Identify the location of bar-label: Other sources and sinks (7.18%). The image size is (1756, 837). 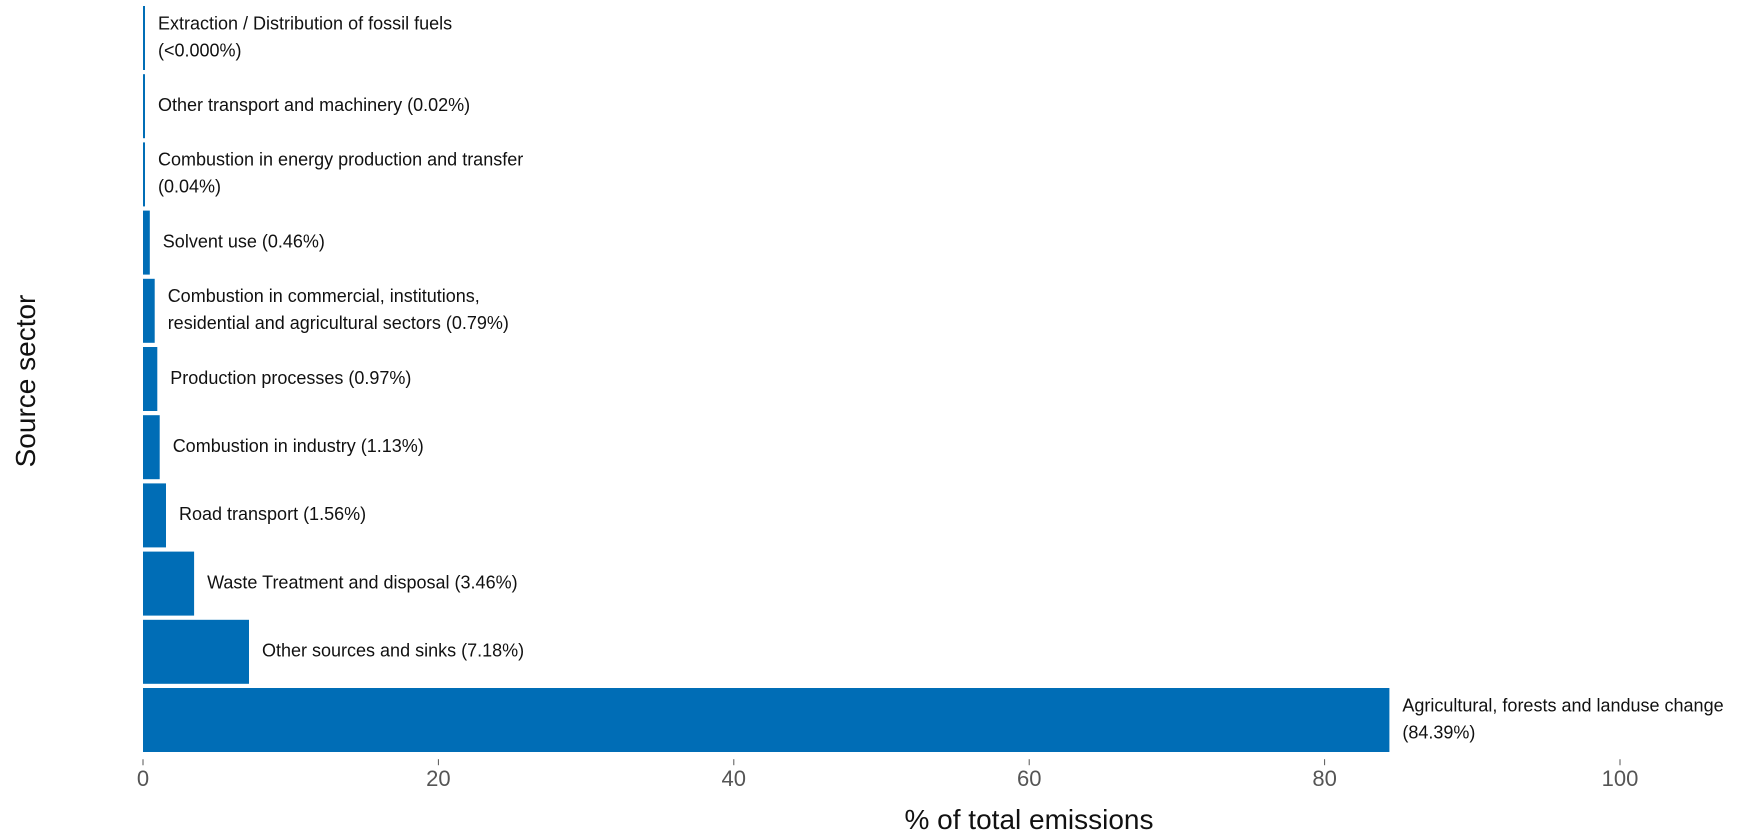
(393, 651).